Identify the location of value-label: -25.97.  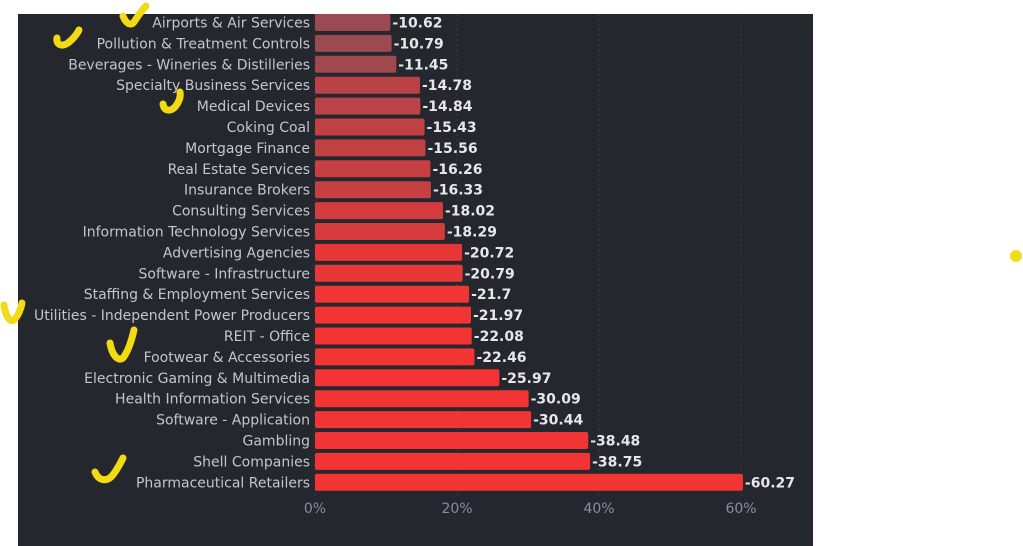
(526, 379).